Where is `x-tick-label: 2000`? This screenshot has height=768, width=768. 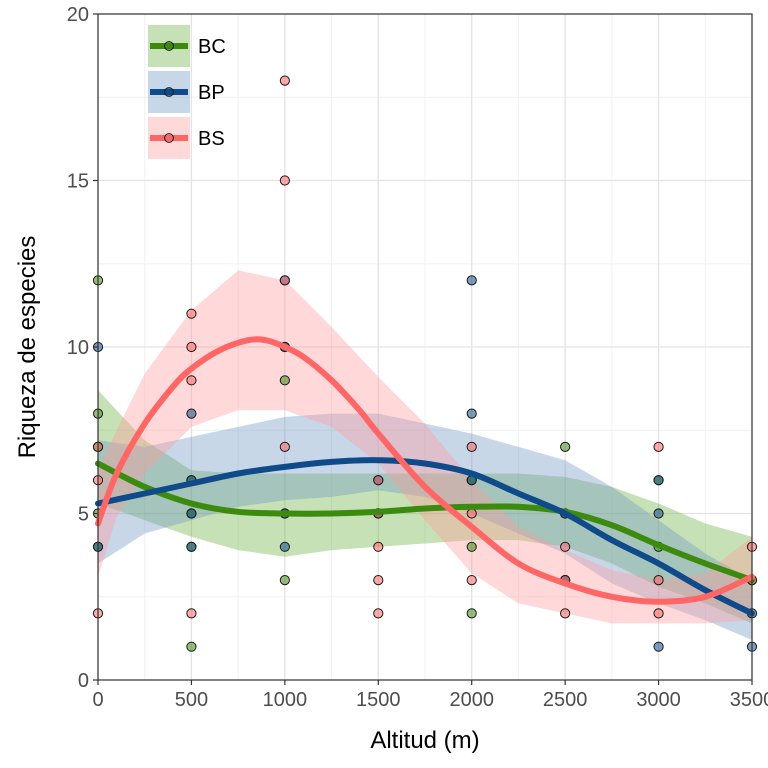 x-tick-label: 2000 is located at coordinates (471, 700).